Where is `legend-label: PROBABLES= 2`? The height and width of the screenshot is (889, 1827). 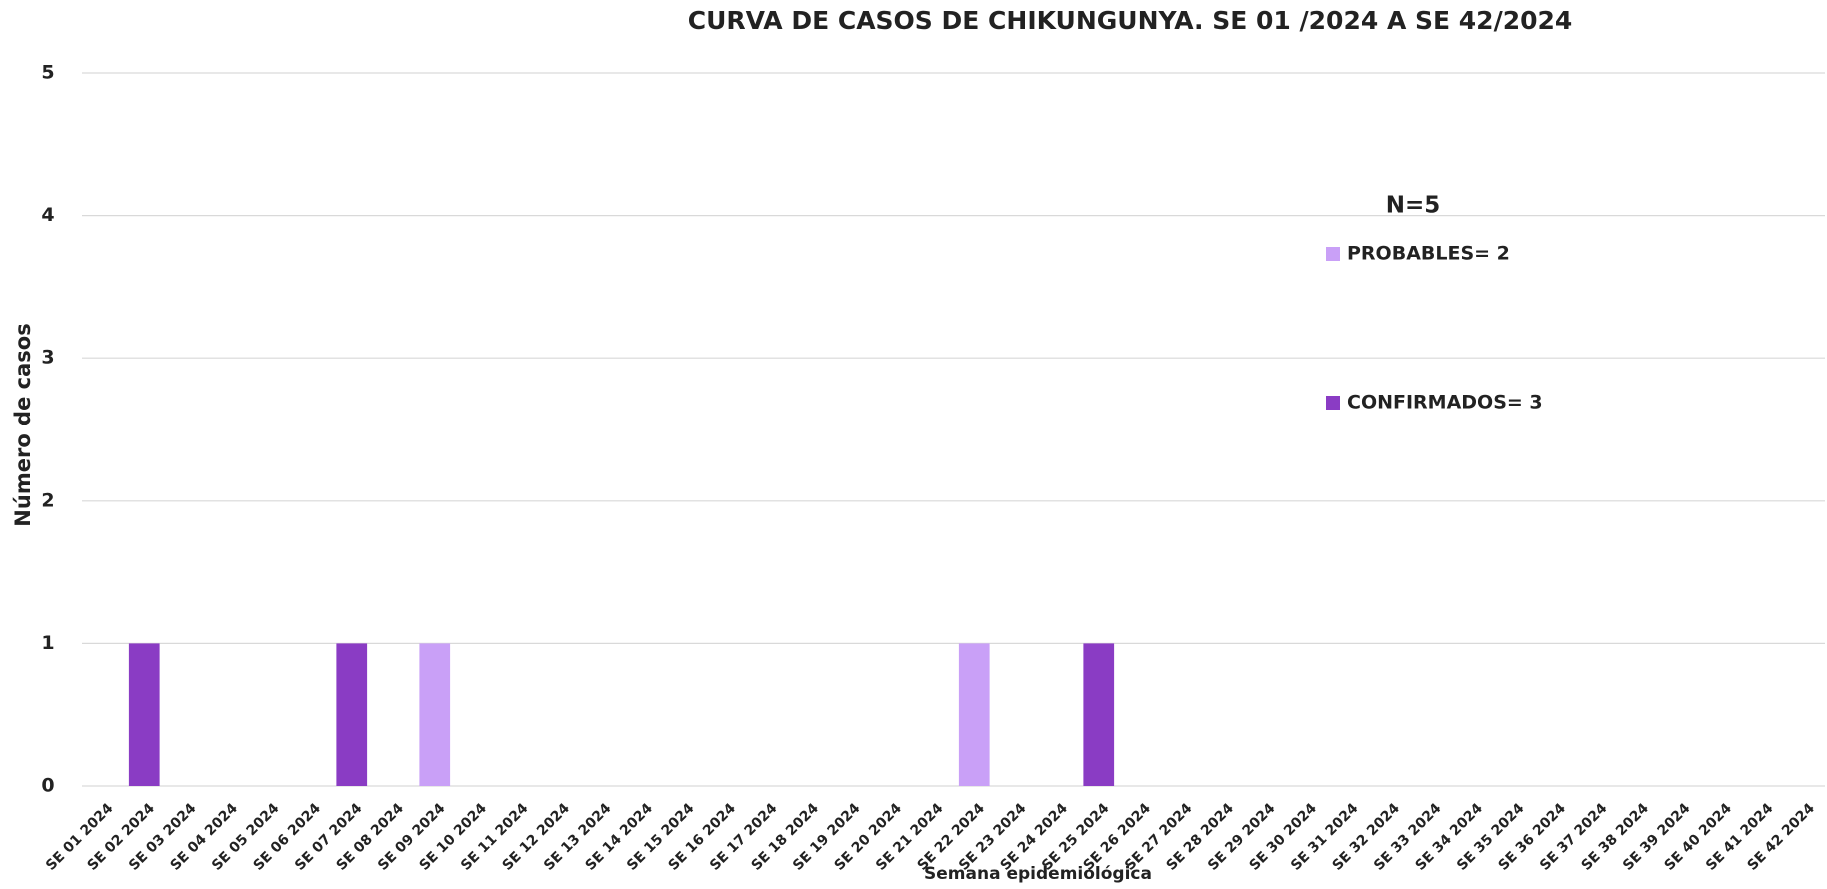 legend-label: PROBABLES= 2 is located at coordinates (1428, 254).